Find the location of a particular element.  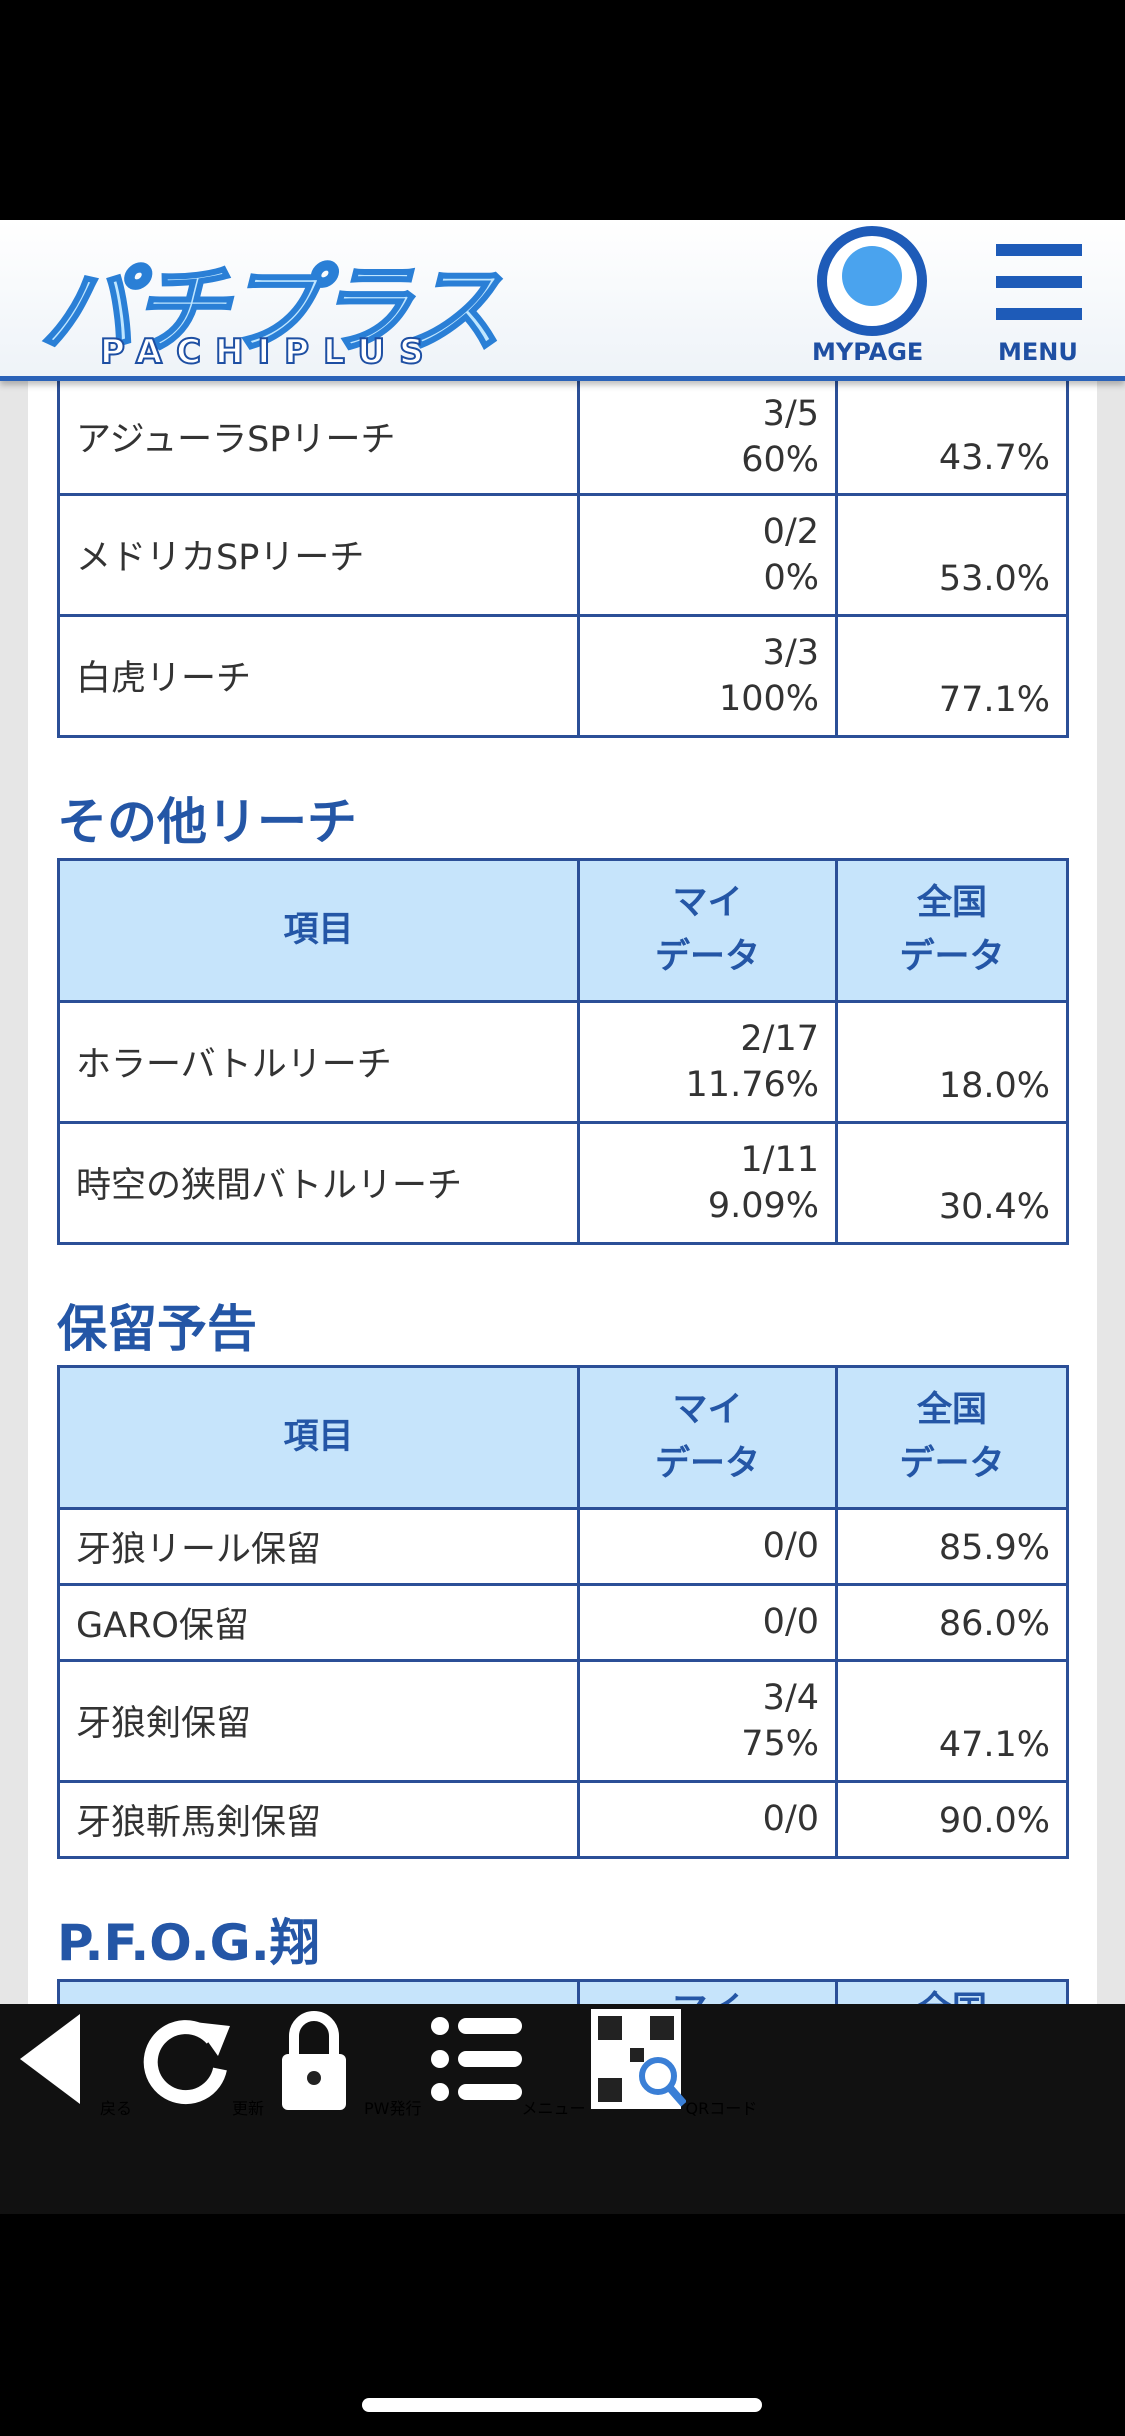

my-data: 1/11 9.09% is located at coordinates (707, 1182).